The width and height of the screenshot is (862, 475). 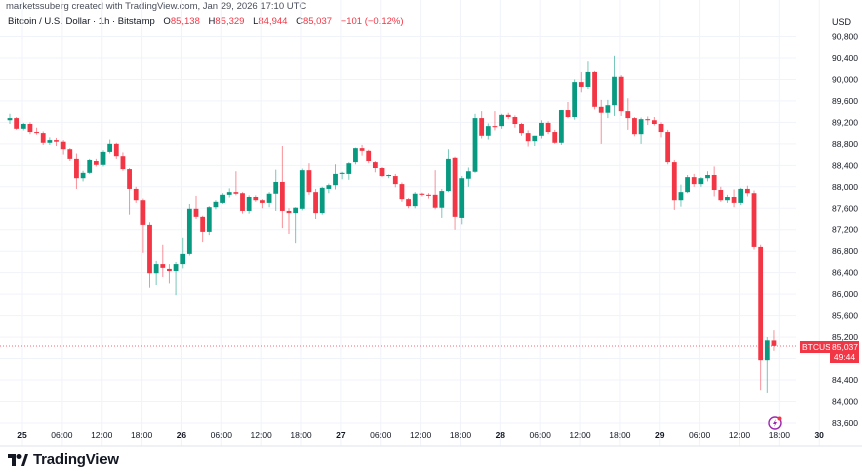 I want to click on price-tick-label: 83,600, so click(x=845, y=423).